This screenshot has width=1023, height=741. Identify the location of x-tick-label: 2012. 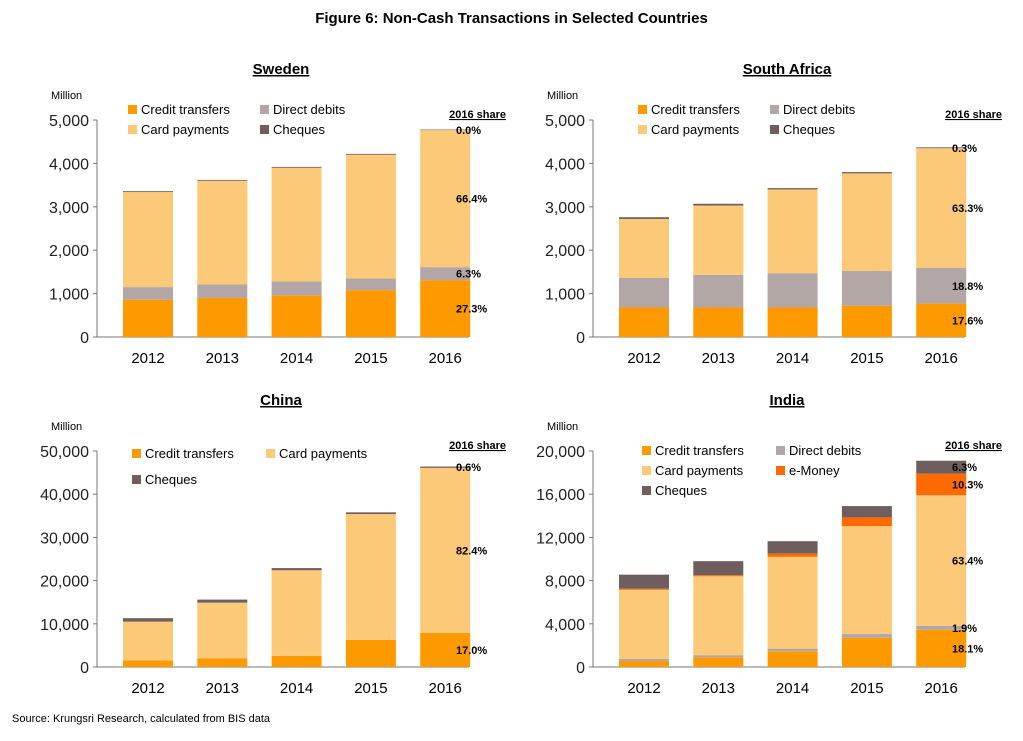
(147, 688).